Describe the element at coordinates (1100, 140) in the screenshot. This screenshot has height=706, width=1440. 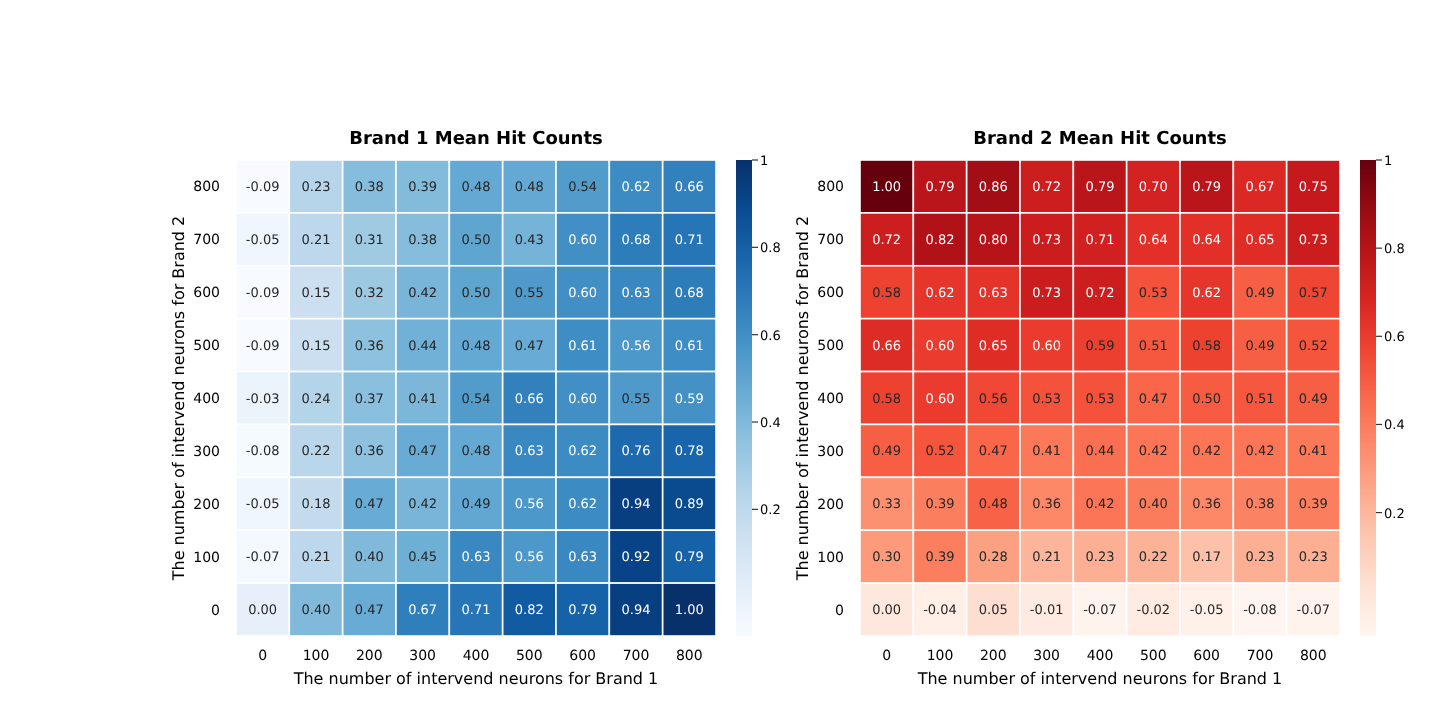
I see `chart-title: Brand 2 Mean Hit Counts` at that location.